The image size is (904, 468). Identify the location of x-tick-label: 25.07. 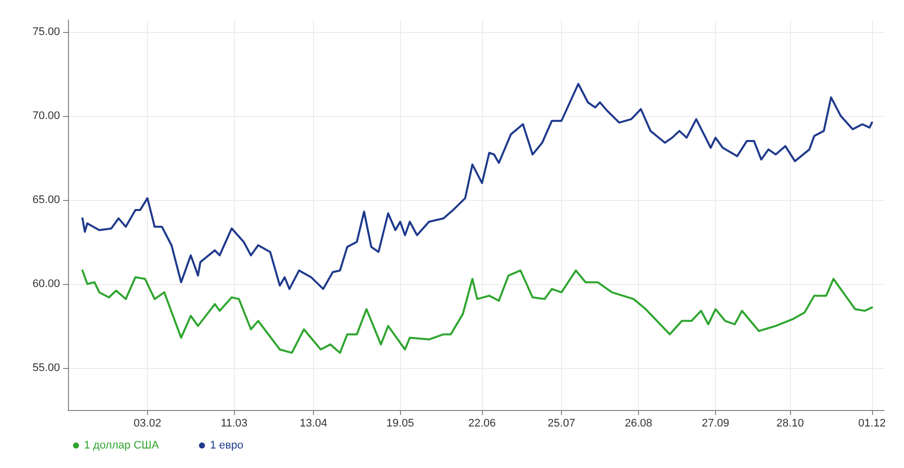
(562, 424).